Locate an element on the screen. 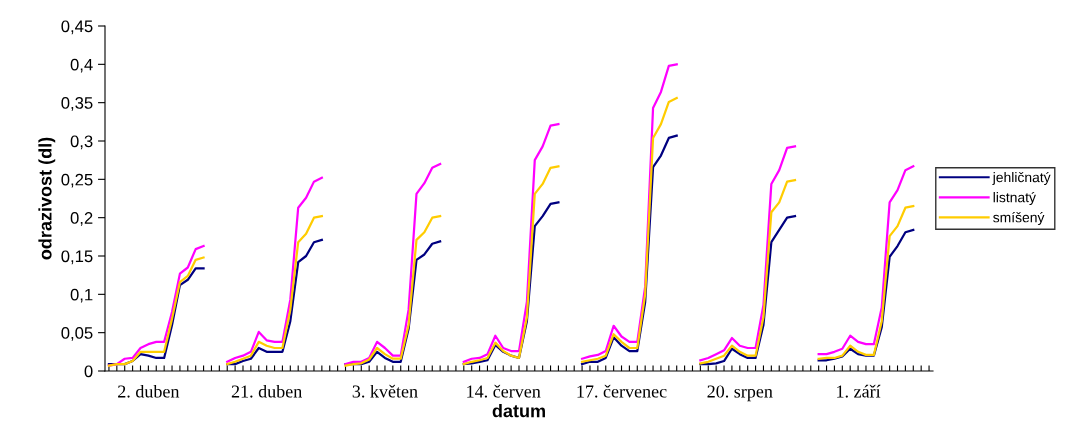 This screenshot has height=437, width=1066. y-tick-label: 0,45 is located at coordinates (77, 27).